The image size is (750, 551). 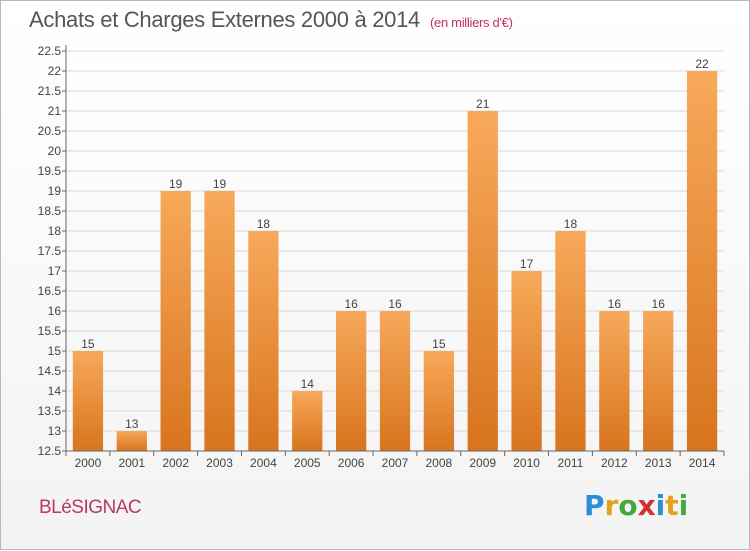 I want to click on bar-2006, so click(x=351, y=381).